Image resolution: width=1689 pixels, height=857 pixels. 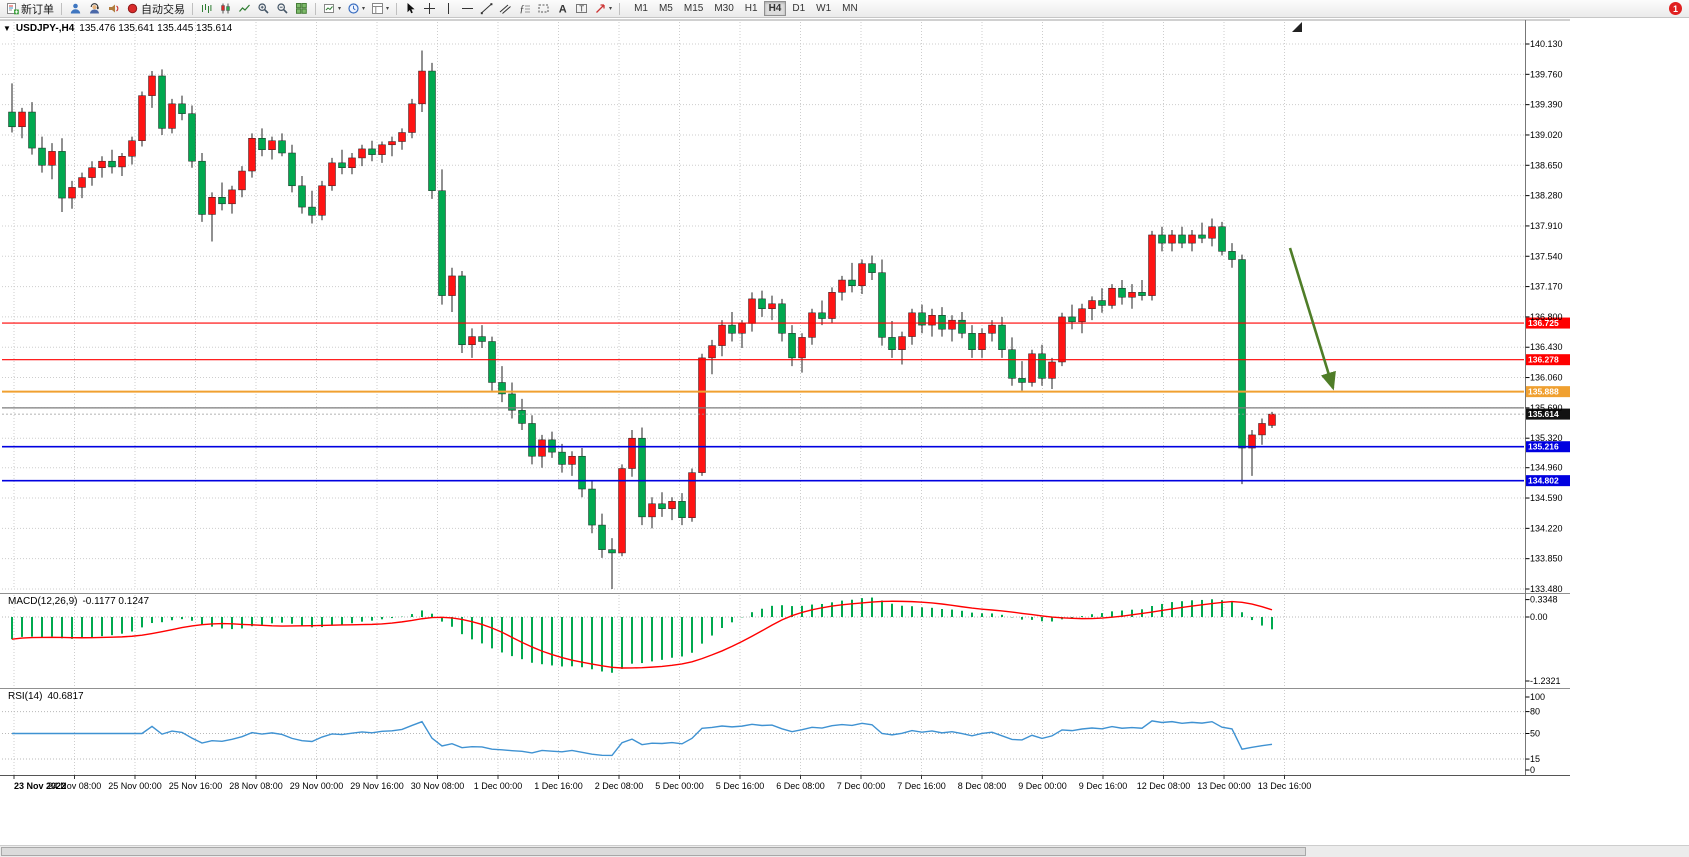 I want to click on support-button, so click(x=94, y=9).